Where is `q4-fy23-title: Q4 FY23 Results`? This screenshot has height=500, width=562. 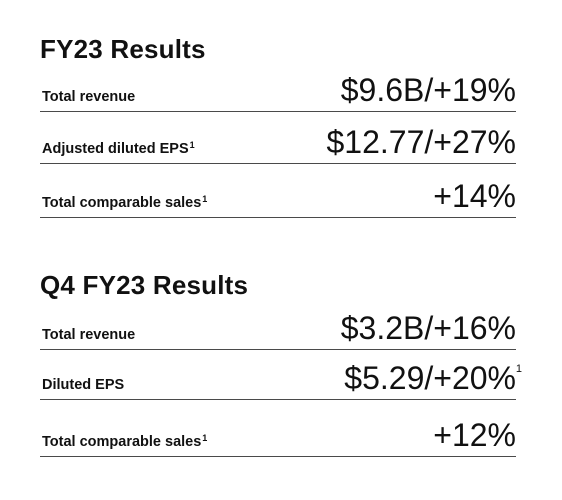
q4-fy23-title: Q4 FY23 Results is located at coordinates (144, 285).